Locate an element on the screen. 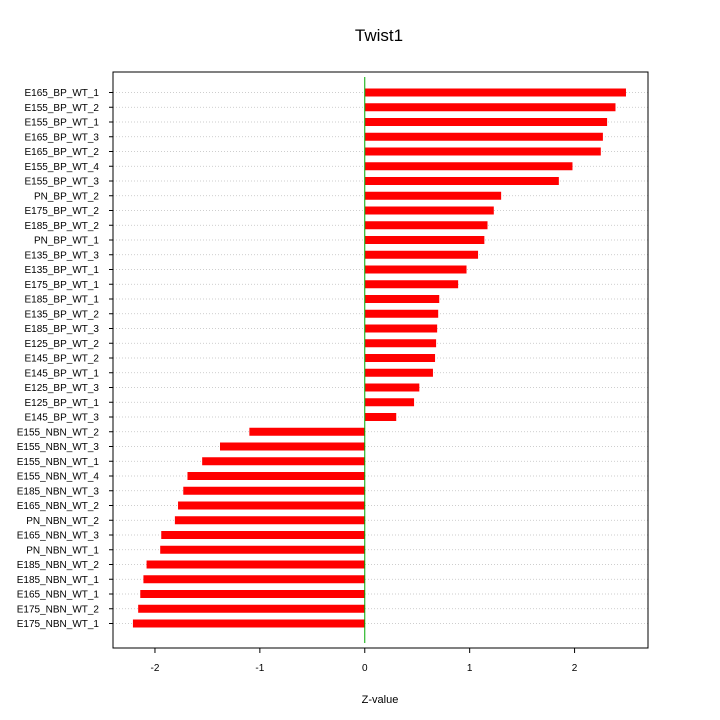  y-tick-label: E155_BP_WT_3 is located at coordinates (62, 182).